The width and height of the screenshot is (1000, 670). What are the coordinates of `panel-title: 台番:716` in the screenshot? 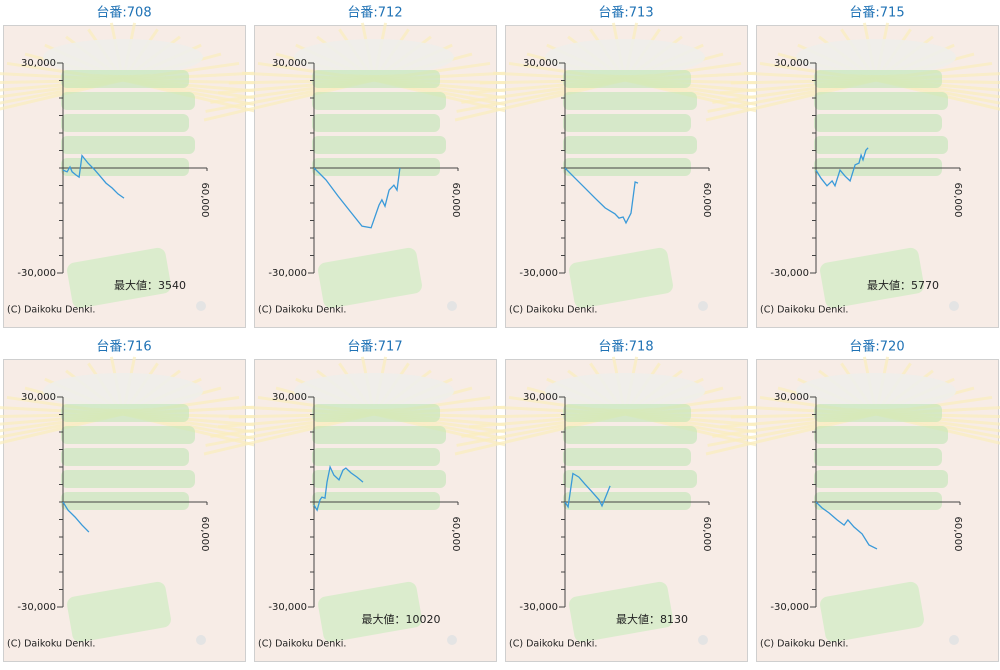 It's located at (123, 347).